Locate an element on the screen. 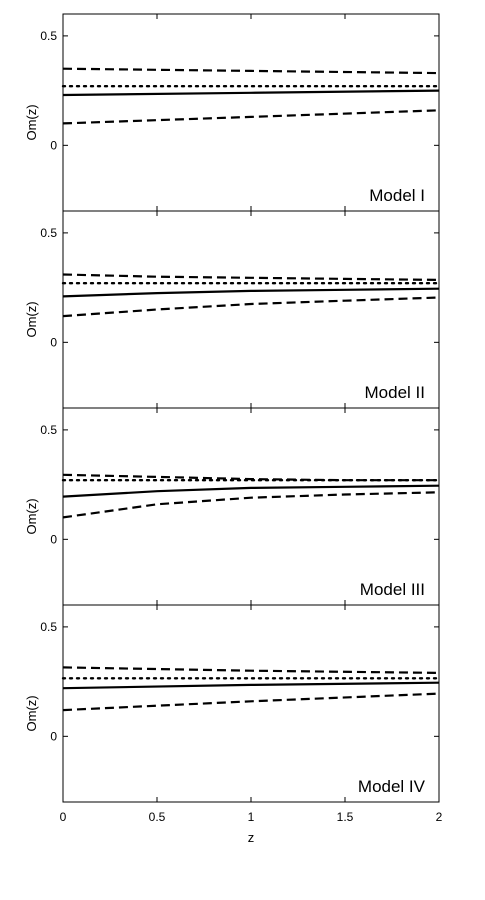 The image size is (485, 900). x-tick-label: 1.5 is located at coordinates (345, 817).